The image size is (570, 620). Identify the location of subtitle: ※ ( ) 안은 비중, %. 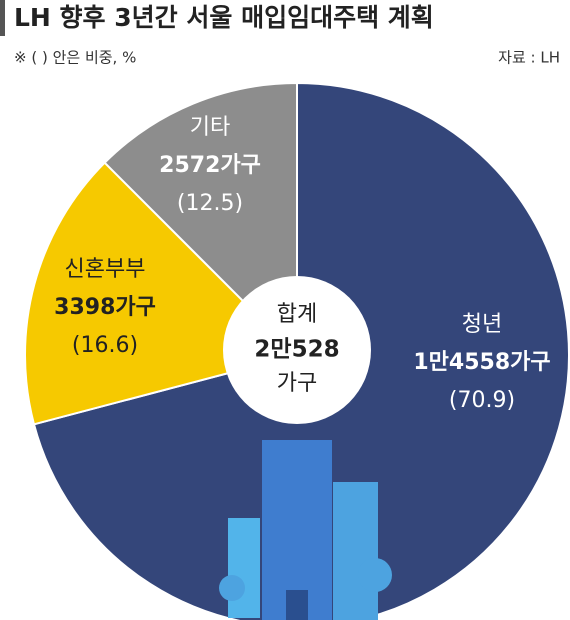
(75, 58).